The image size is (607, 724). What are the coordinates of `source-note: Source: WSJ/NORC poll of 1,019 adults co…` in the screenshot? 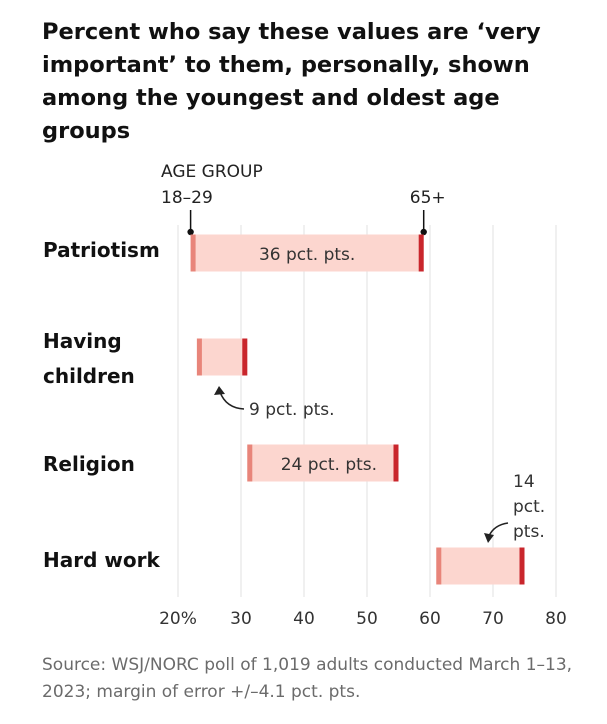 It's located at (307, 678).